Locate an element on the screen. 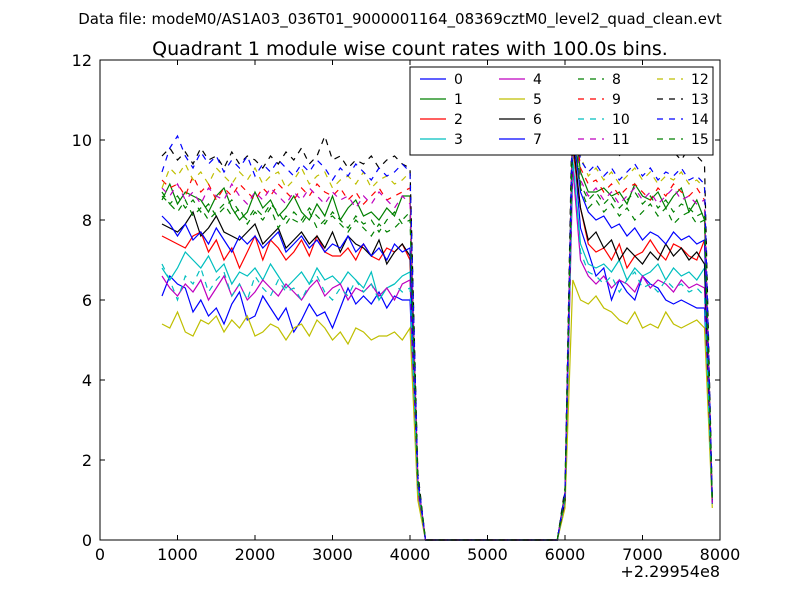 This screenshot has width=800, height=600. legend-label-14: 14 is located at coordinates (700, 120).